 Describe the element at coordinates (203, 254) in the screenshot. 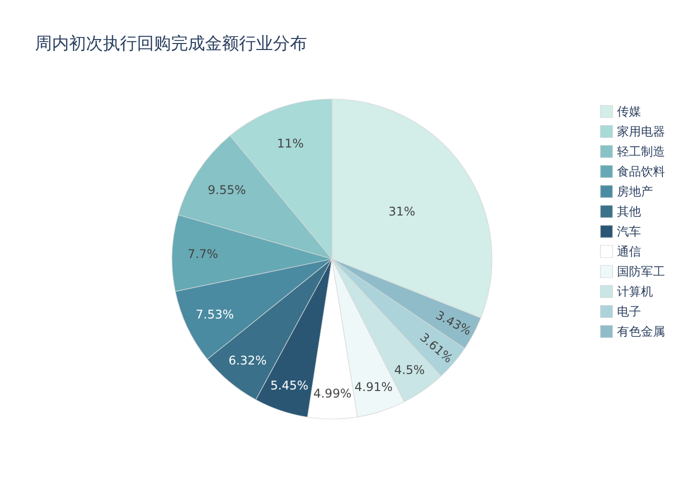

I see `data-label: 7.7%` at that location.